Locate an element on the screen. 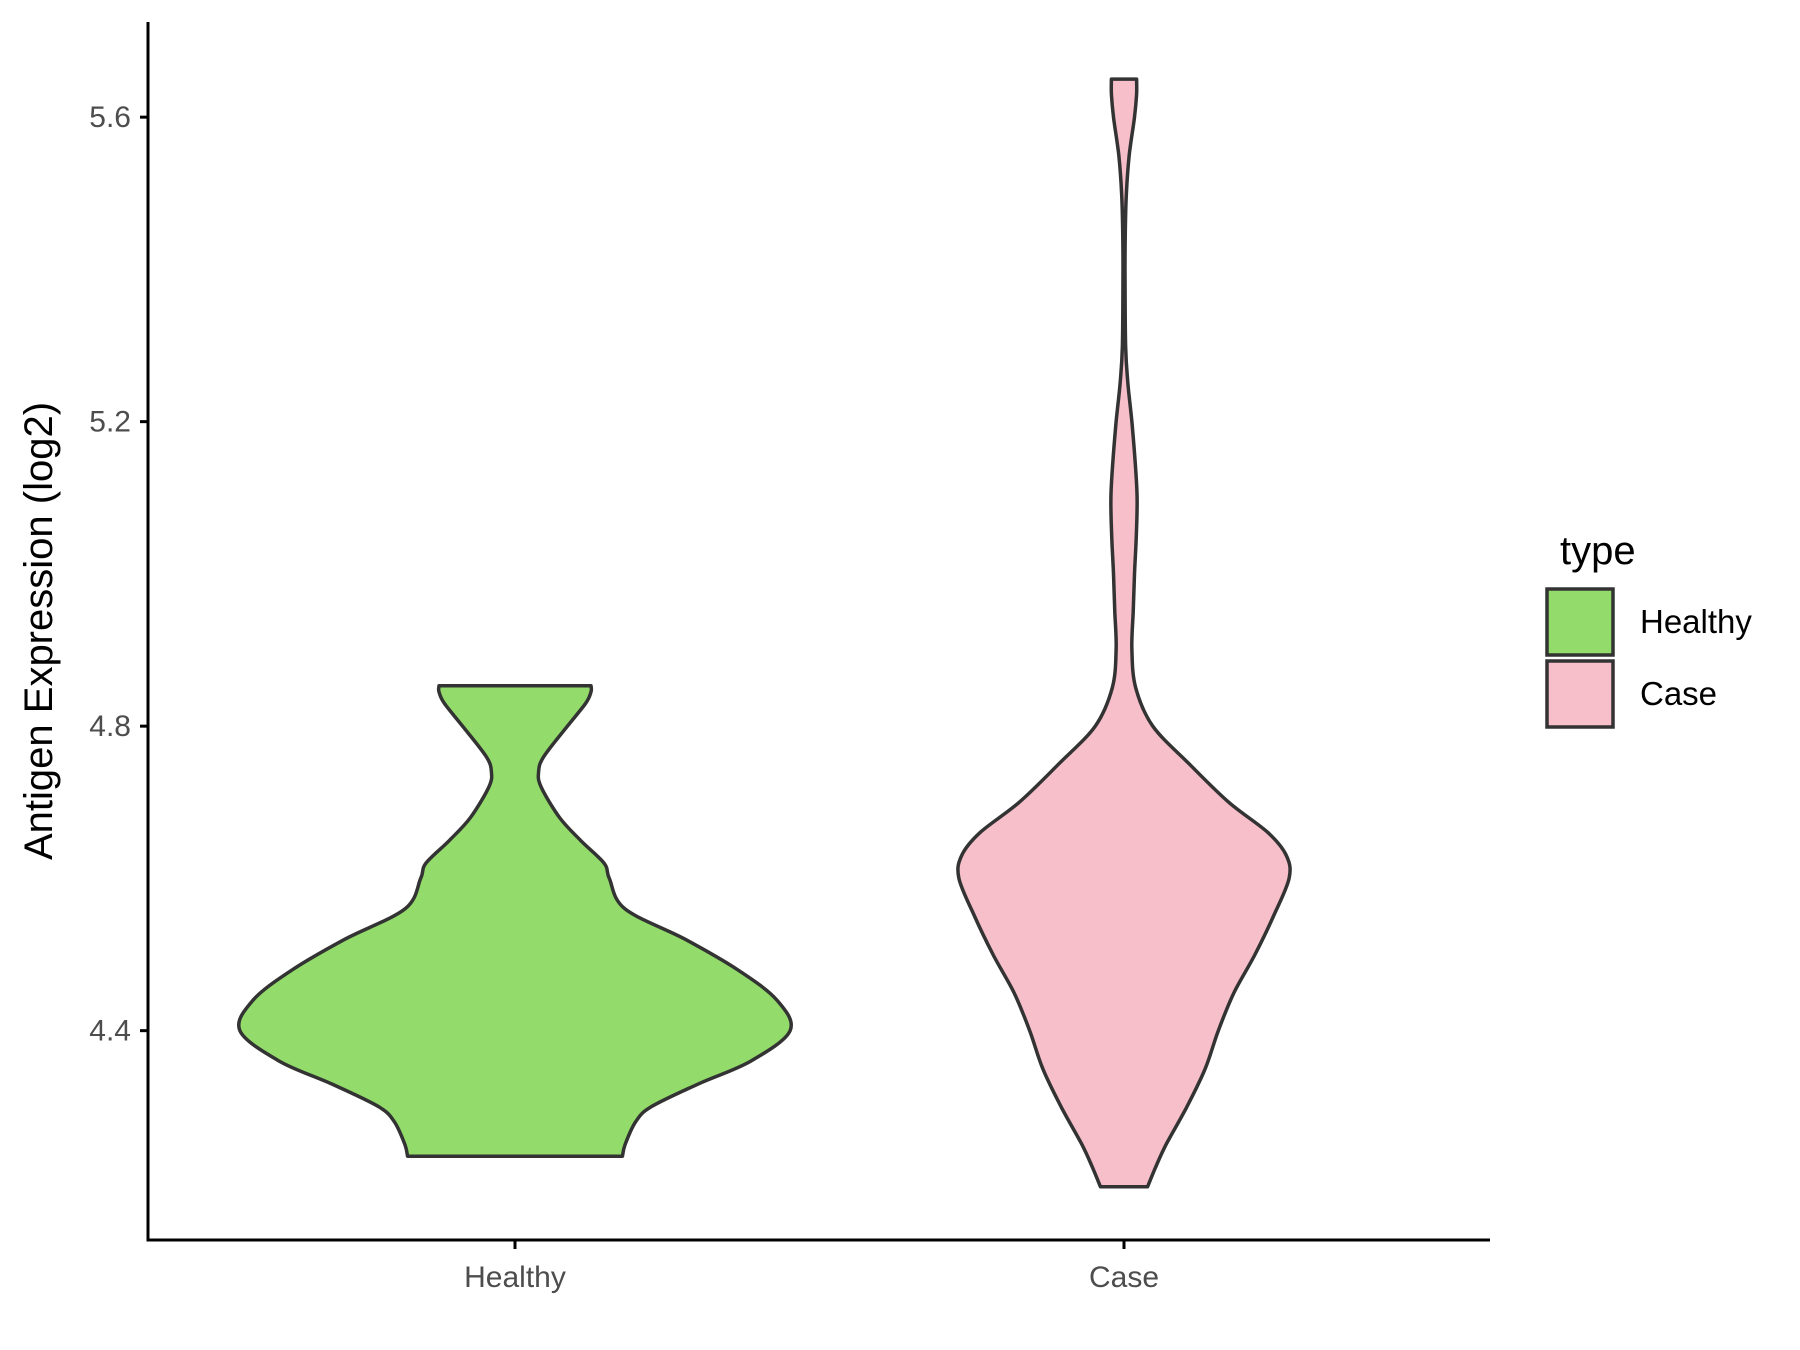  violin-healthy is located at coordinates (515, 921).